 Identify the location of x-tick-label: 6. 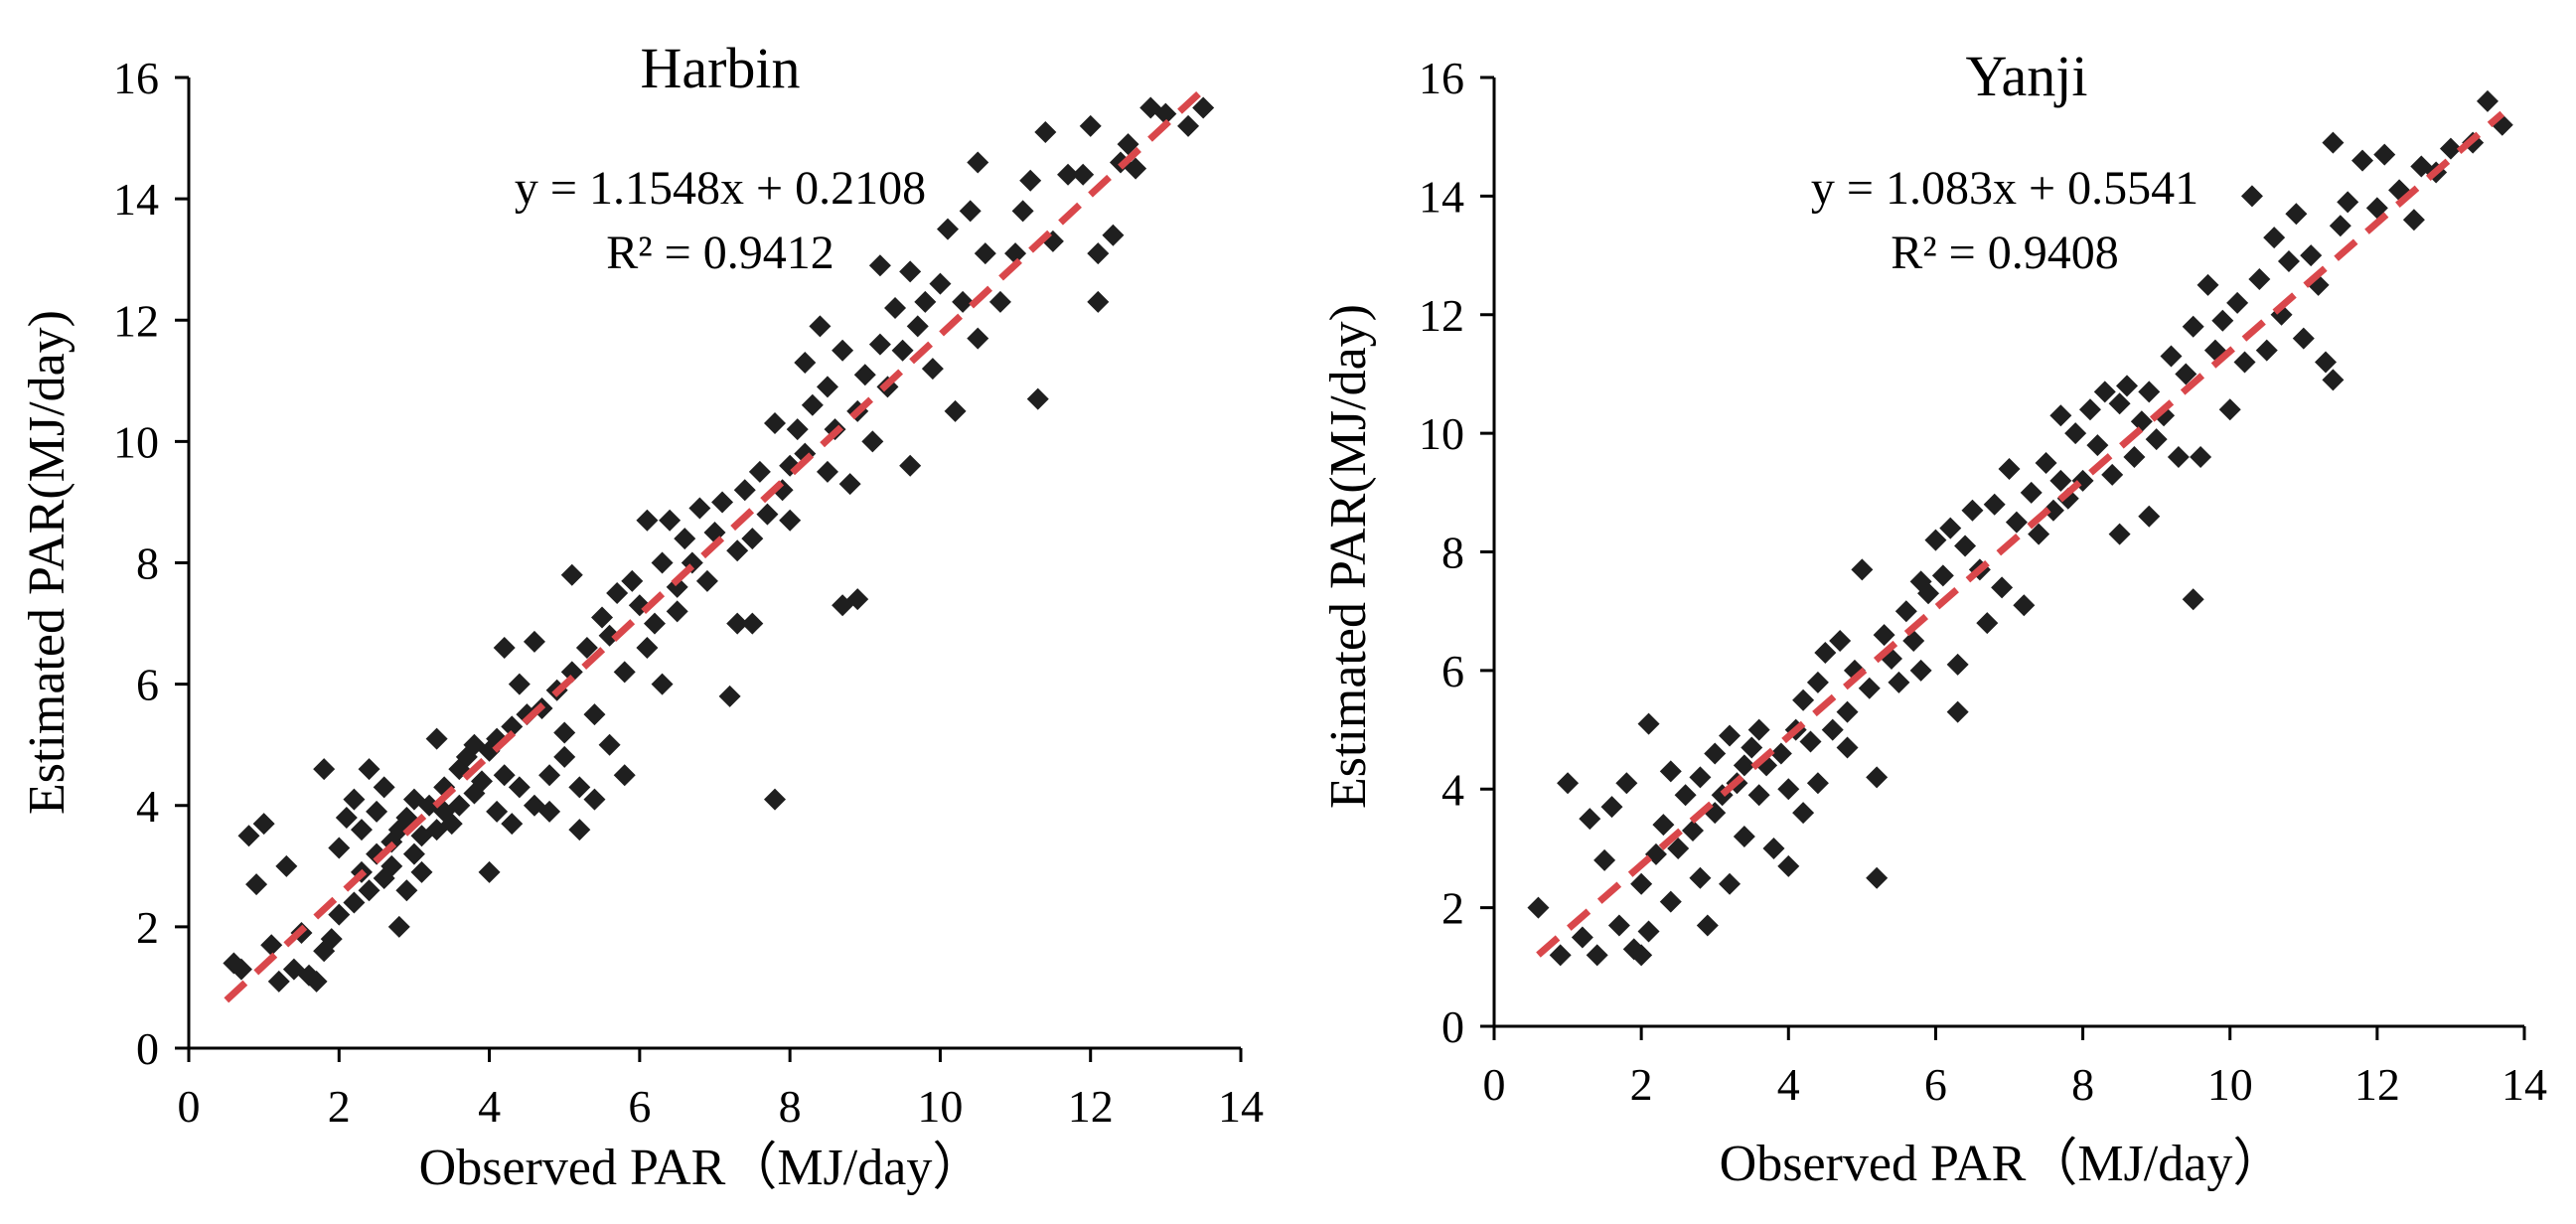
(640, 1106).